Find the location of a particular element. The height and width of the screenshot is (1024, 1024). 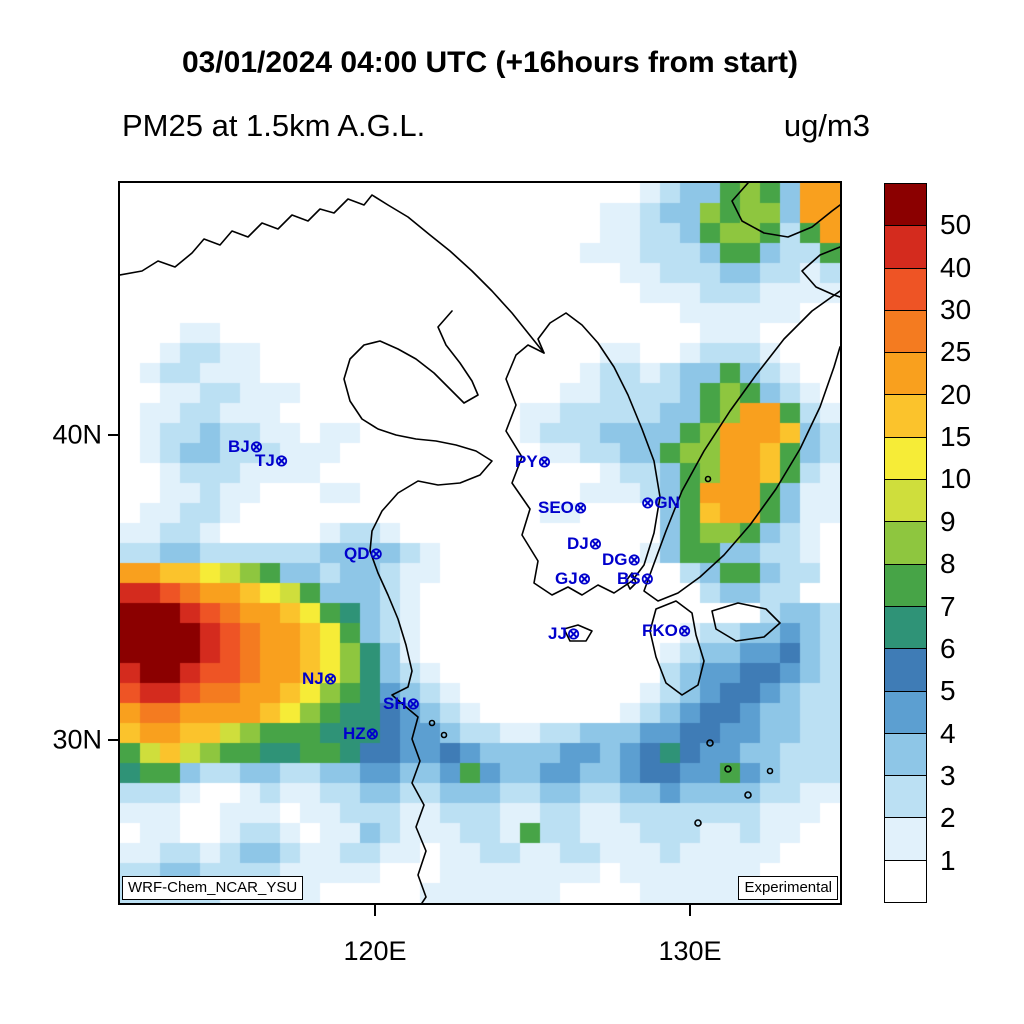

units-label: ug/m3 is located at coordinates (826, 125).